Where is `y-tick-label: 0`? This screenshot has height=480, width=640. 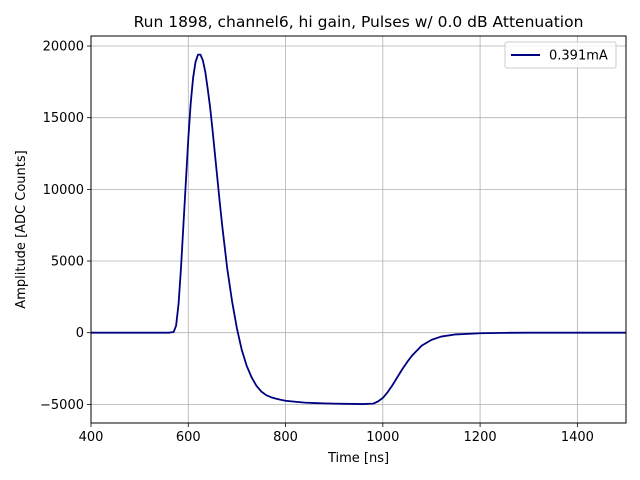 y-tick-label: 0 is located at coordinates (80, 333).